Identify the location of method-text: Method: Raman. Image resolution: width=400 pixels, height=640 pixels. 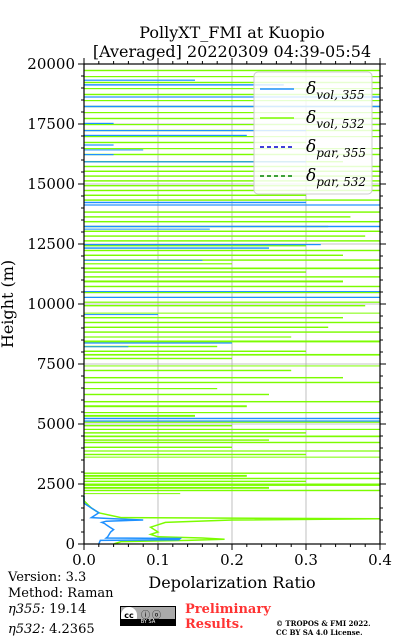
(61, 593).